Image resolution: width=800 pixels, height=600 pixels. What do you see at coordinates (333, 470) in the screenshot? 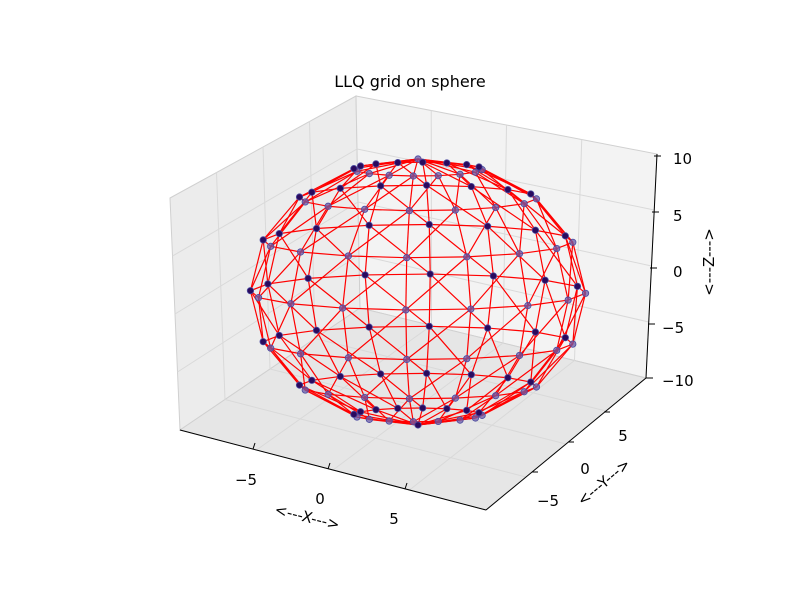
I see `x-axis-line` at bounding box center [333, 470].